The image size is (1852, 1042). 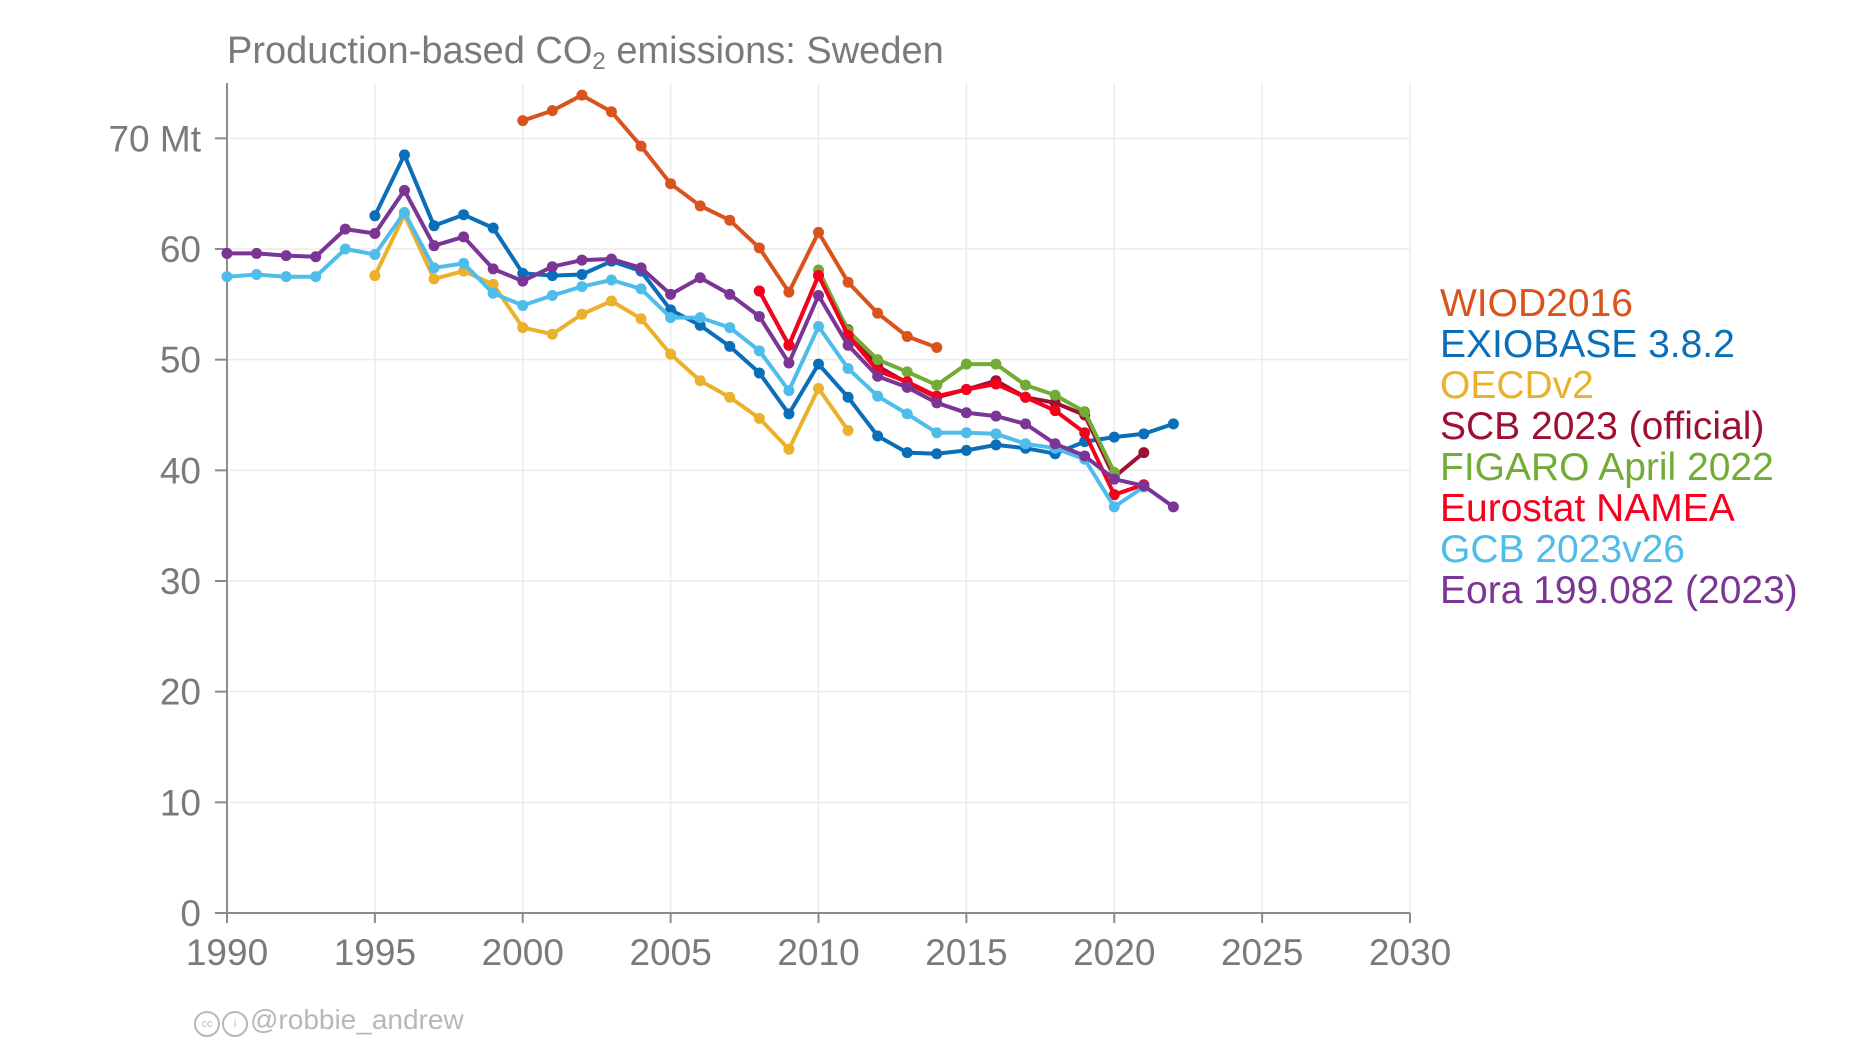 What do you see at coordinates (599, 61) in the screenshot?
I see `chart-title-subscript: 2` at bounding box center [599, 61].